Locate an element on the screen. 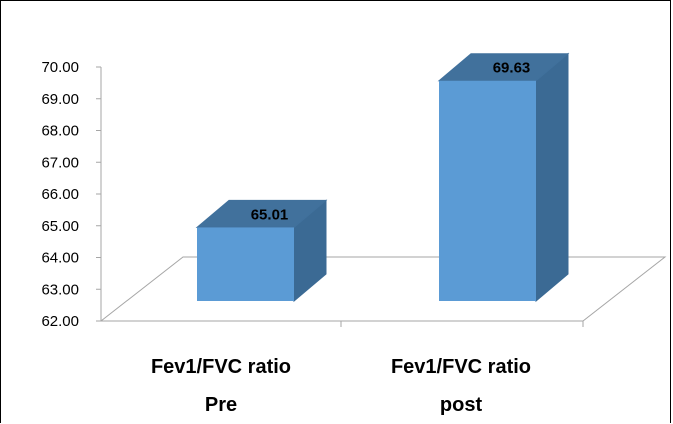 This screenshot has height=424, width=673. floor-plane is located at coordinates (383, 289).